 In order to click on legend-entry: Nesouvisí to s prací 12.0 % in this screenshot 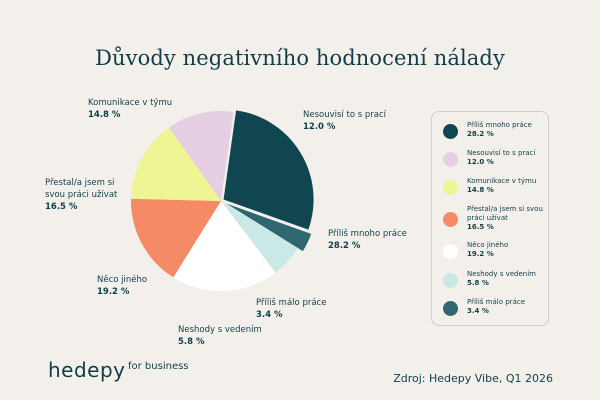, I will do `click(501, 158)`.